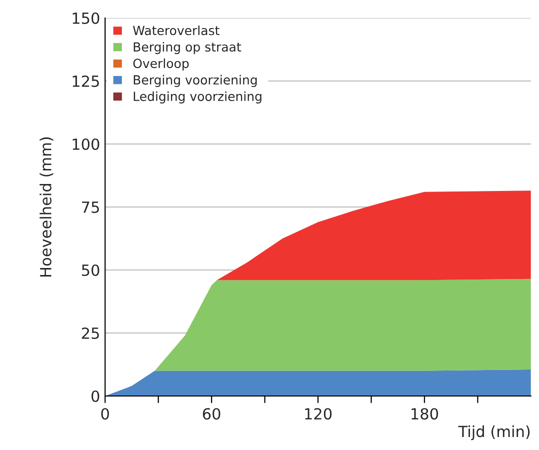 This screenshot has height=450, width=539. Describe the element at coordinates (188, 48) in the screenshot. I see `legend-label: Berging op straat` at that location.